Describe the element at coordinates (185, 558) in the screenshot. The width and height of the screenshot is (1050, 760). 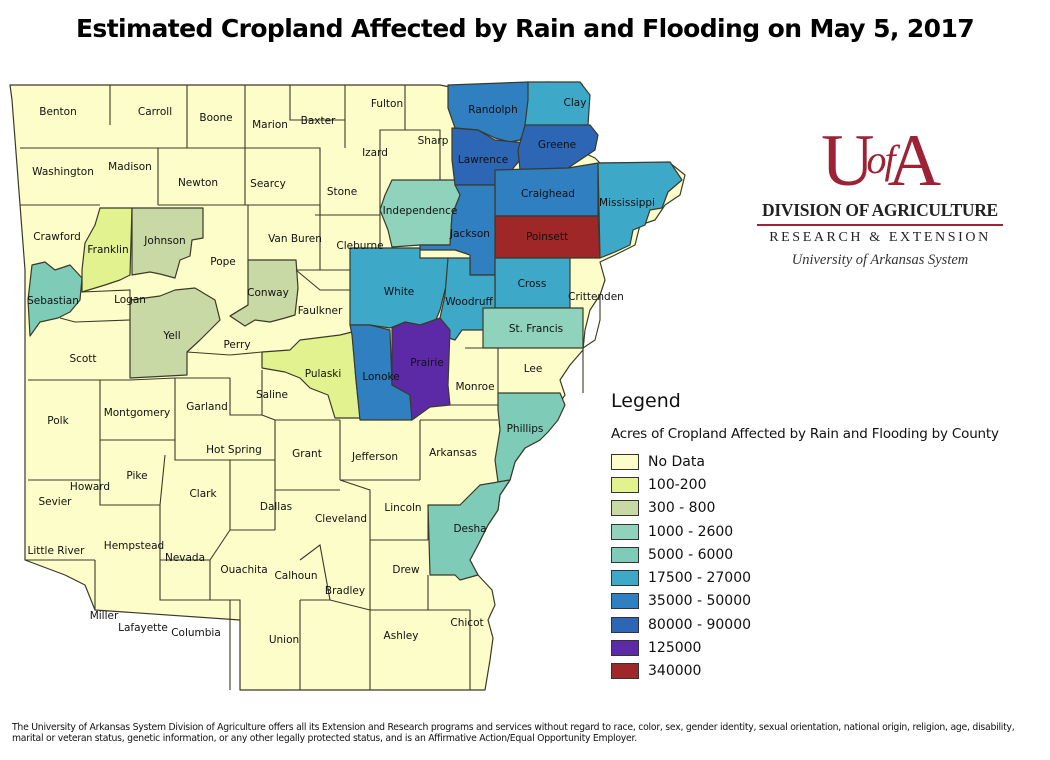
I see `label-nevada: Nevada` at that location.